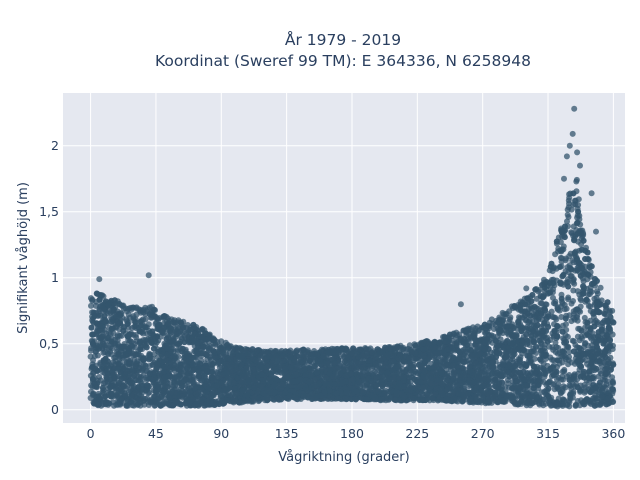 This screenshot has height=480, width=640. I want to click on chart-title-line-1: År 1979 - 2019, so click(343, 39).